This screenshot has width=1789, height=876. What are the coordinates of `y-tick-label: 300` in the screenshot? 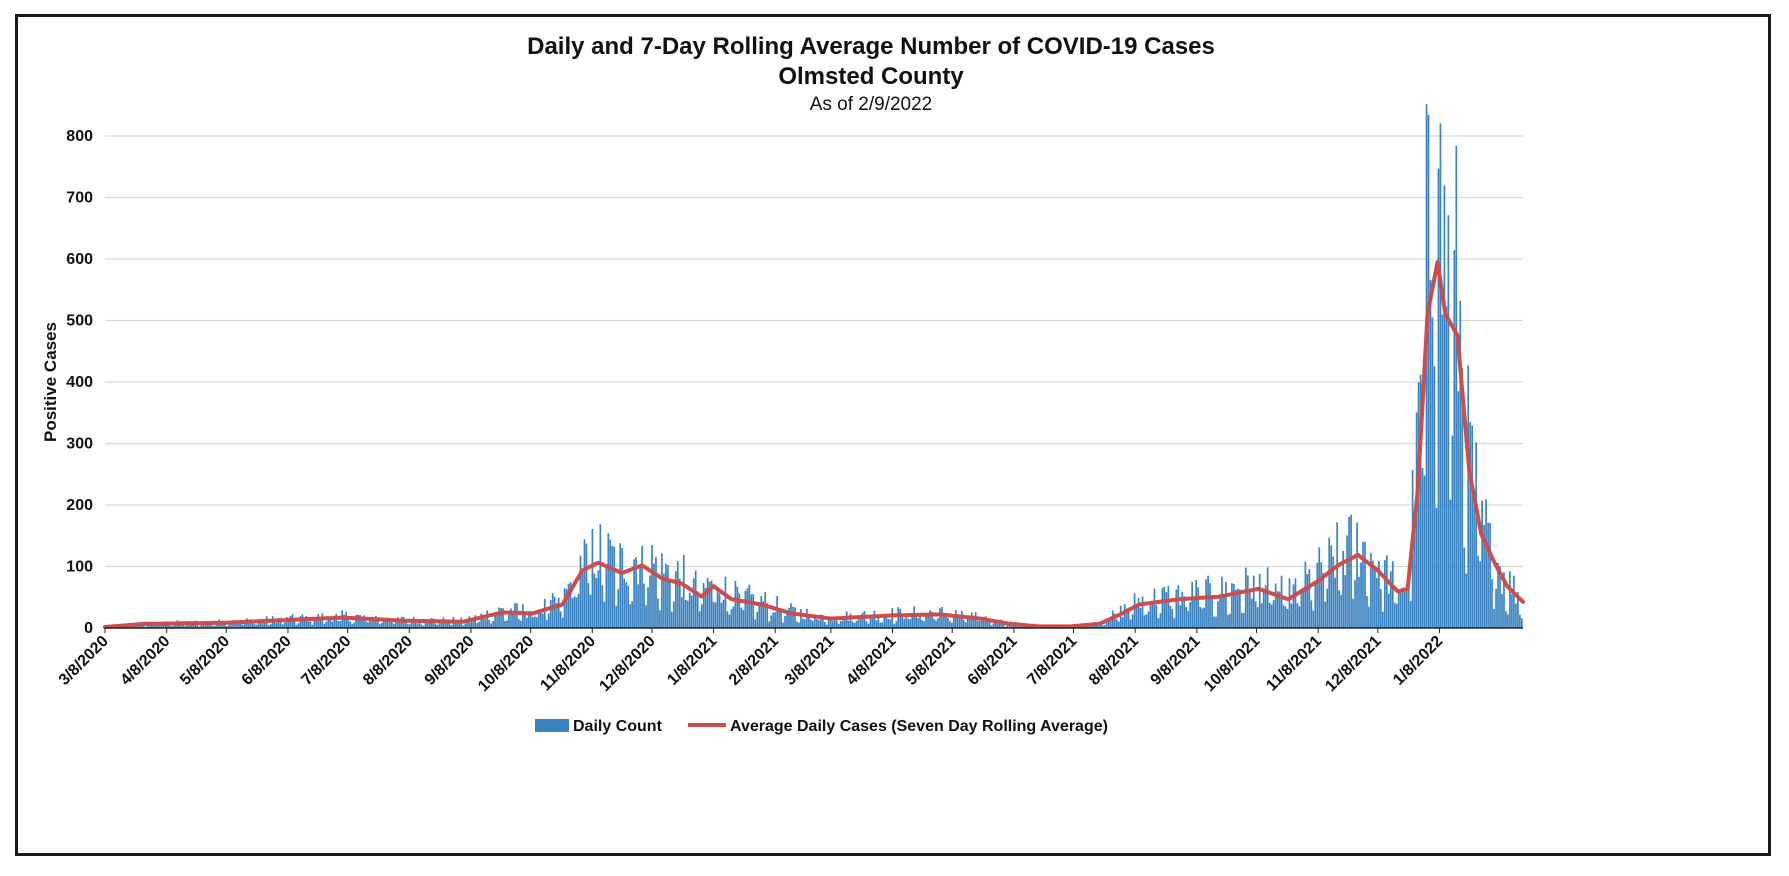 It's located at (79, 444).